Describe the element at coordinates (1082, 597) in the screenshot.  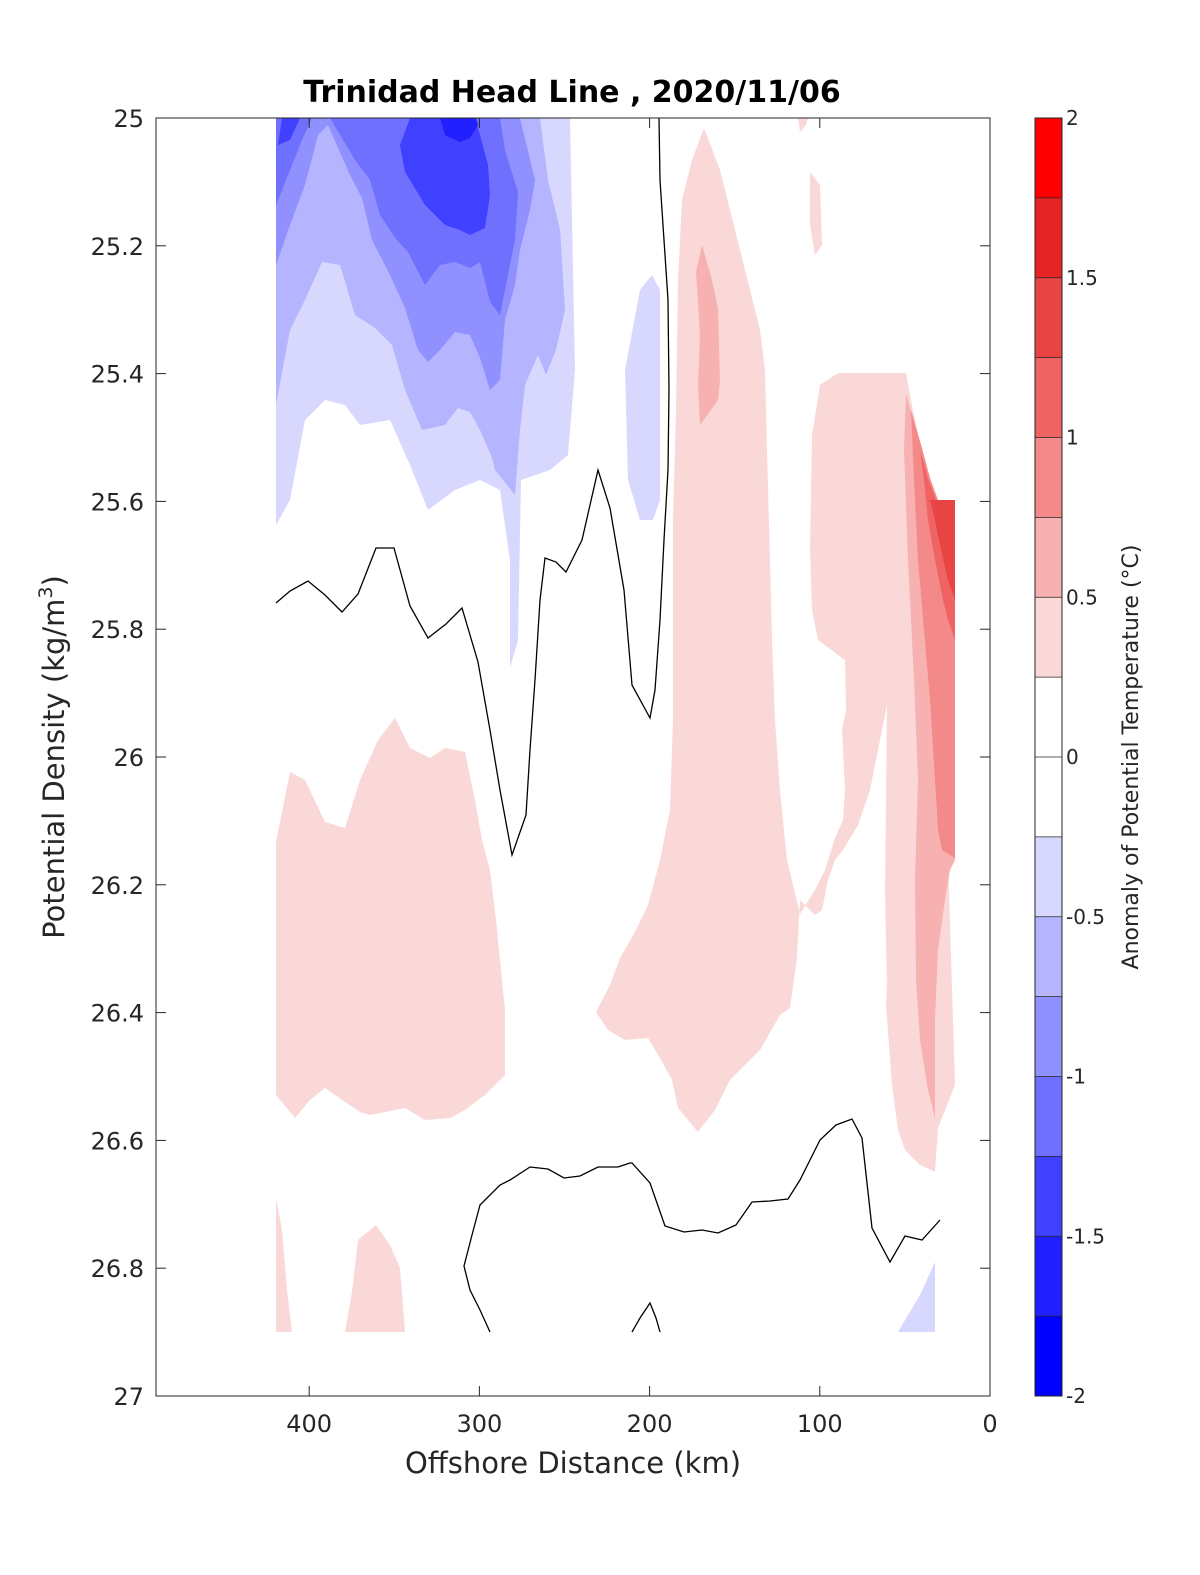
I see `colorbar-tick-label: 0.5` at that location.